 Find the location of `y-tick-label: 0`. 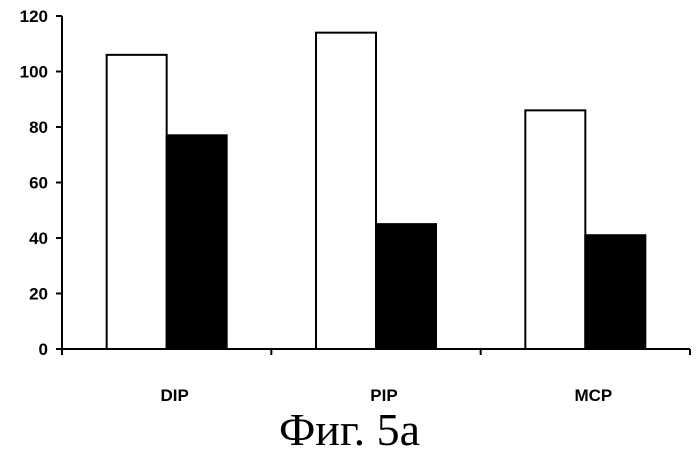

y-tick-label: 0 is located at coordinates (43, 349).